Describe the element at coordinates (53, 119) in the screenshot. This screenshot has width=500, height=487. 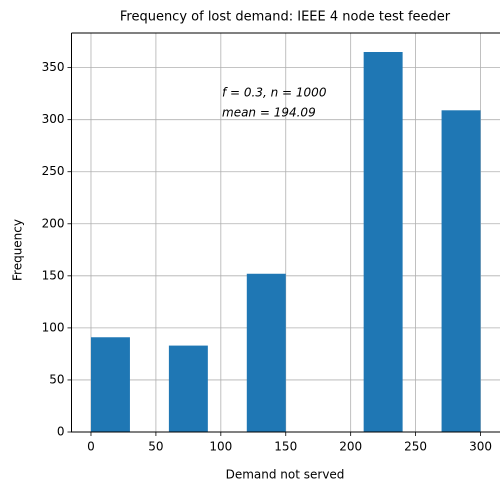
I see `y-tick-label: 300` at that location.